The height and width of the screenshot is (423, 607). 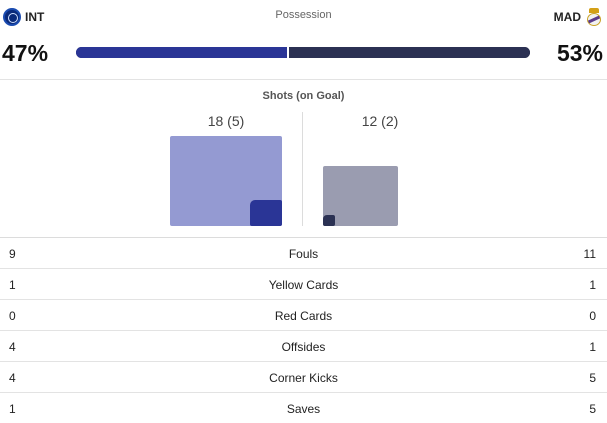 I want to click on stat-row: 0 Red Cards 0, so click(x=303, y=315).